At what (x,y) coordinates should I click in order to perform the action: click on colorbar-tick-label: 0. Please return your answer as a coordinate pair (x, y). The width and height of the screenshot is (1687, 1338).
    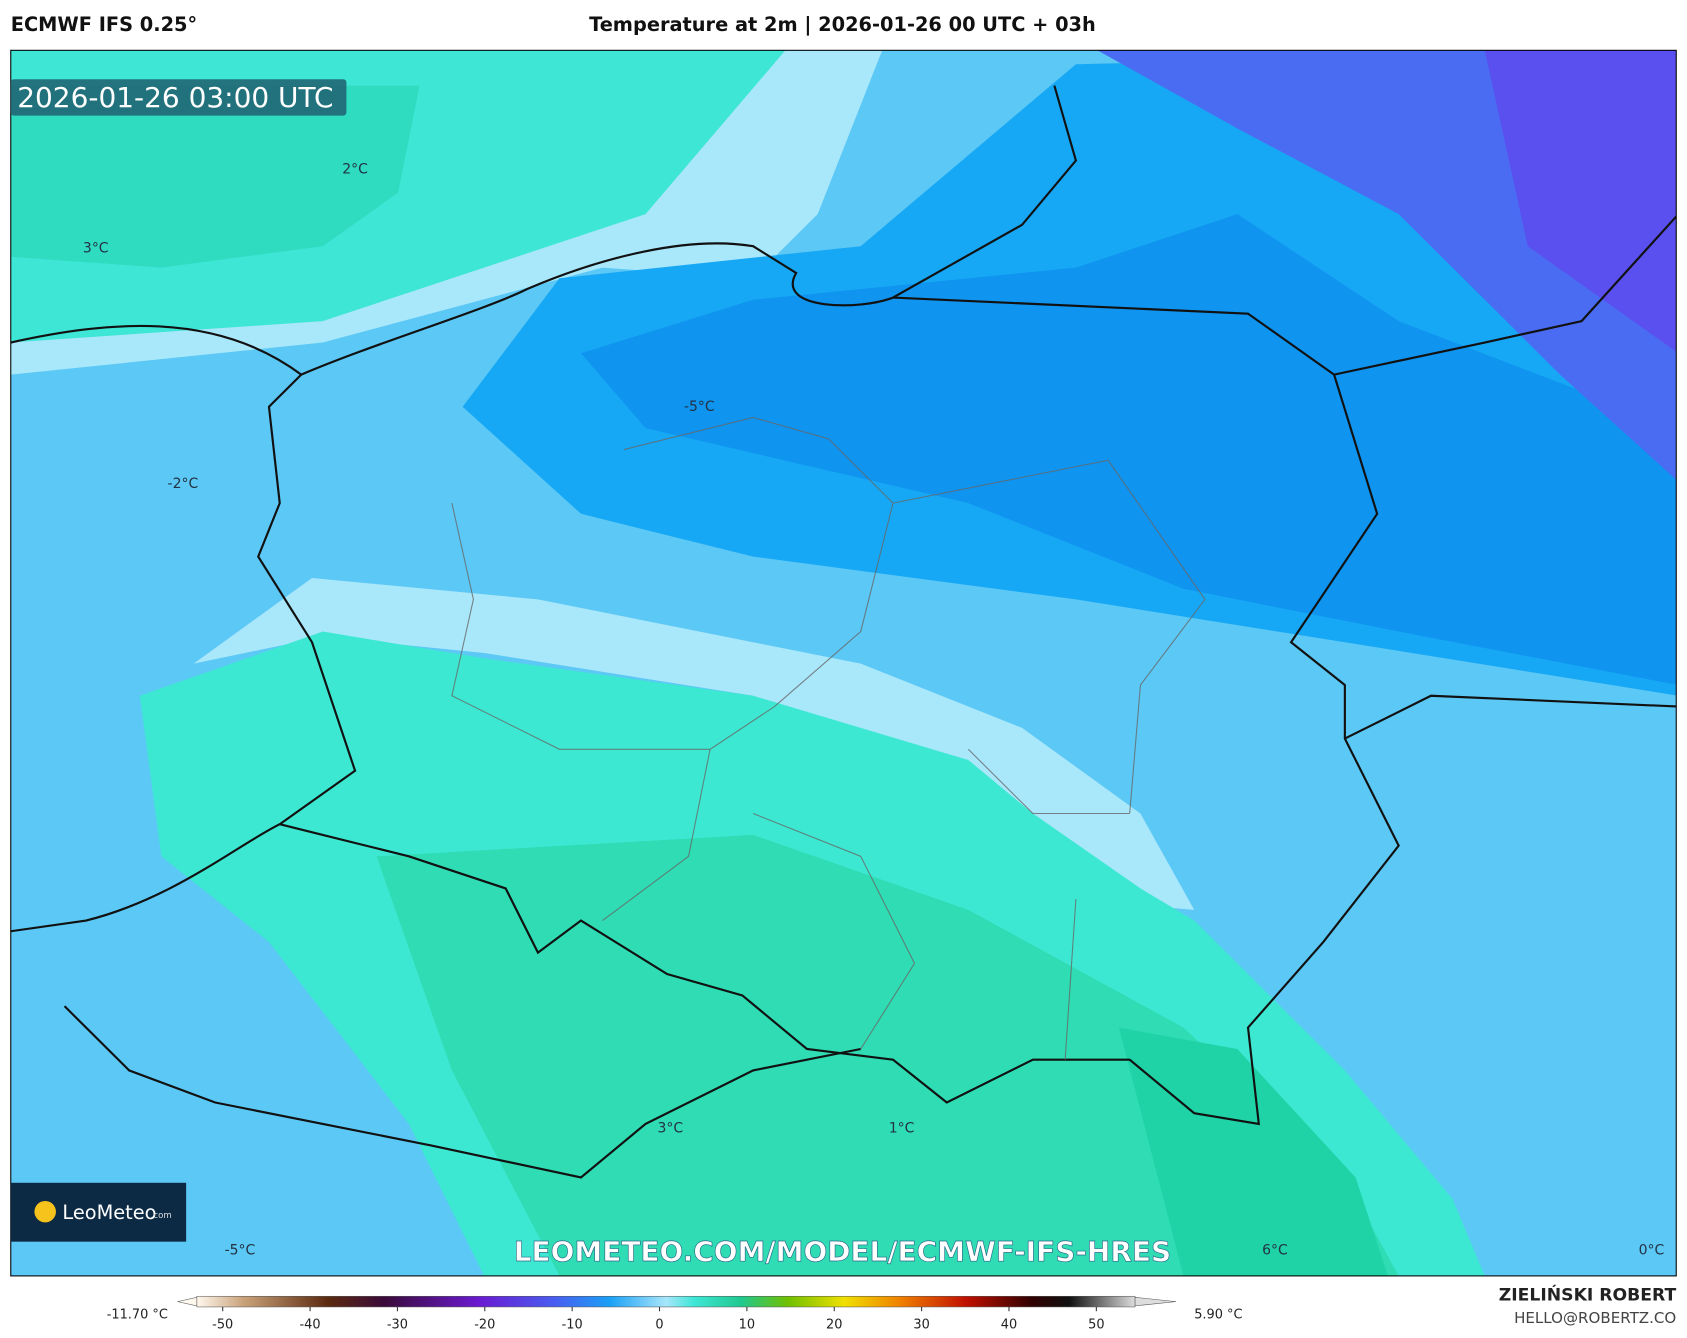
    Looking at the image, I should click on (659, 1324).